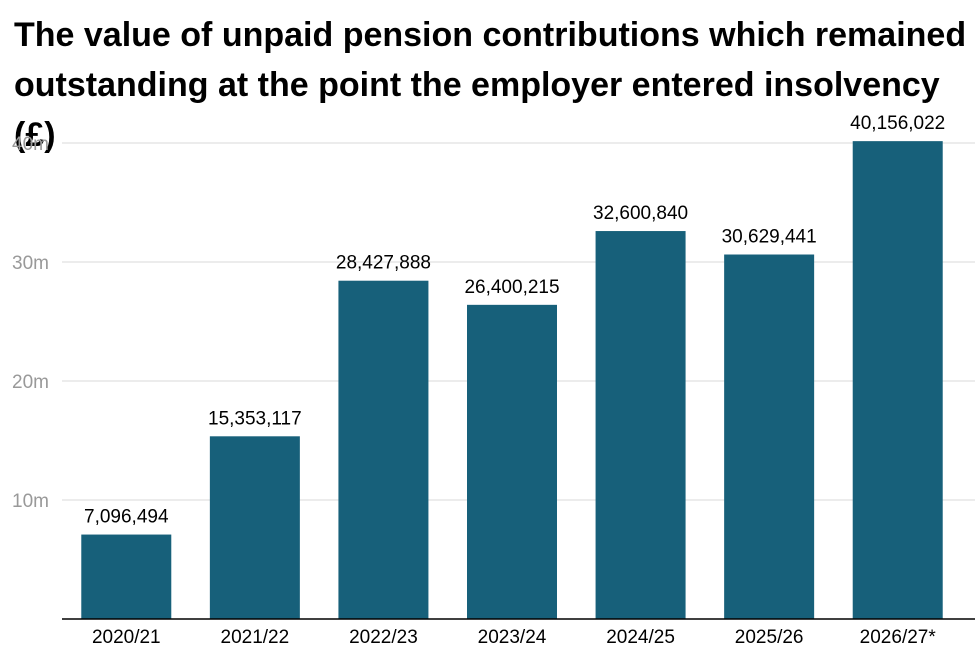 This screenshot has height=667, width=980. I want to click on x-tick-label: 2024/25, so click(640, 637).